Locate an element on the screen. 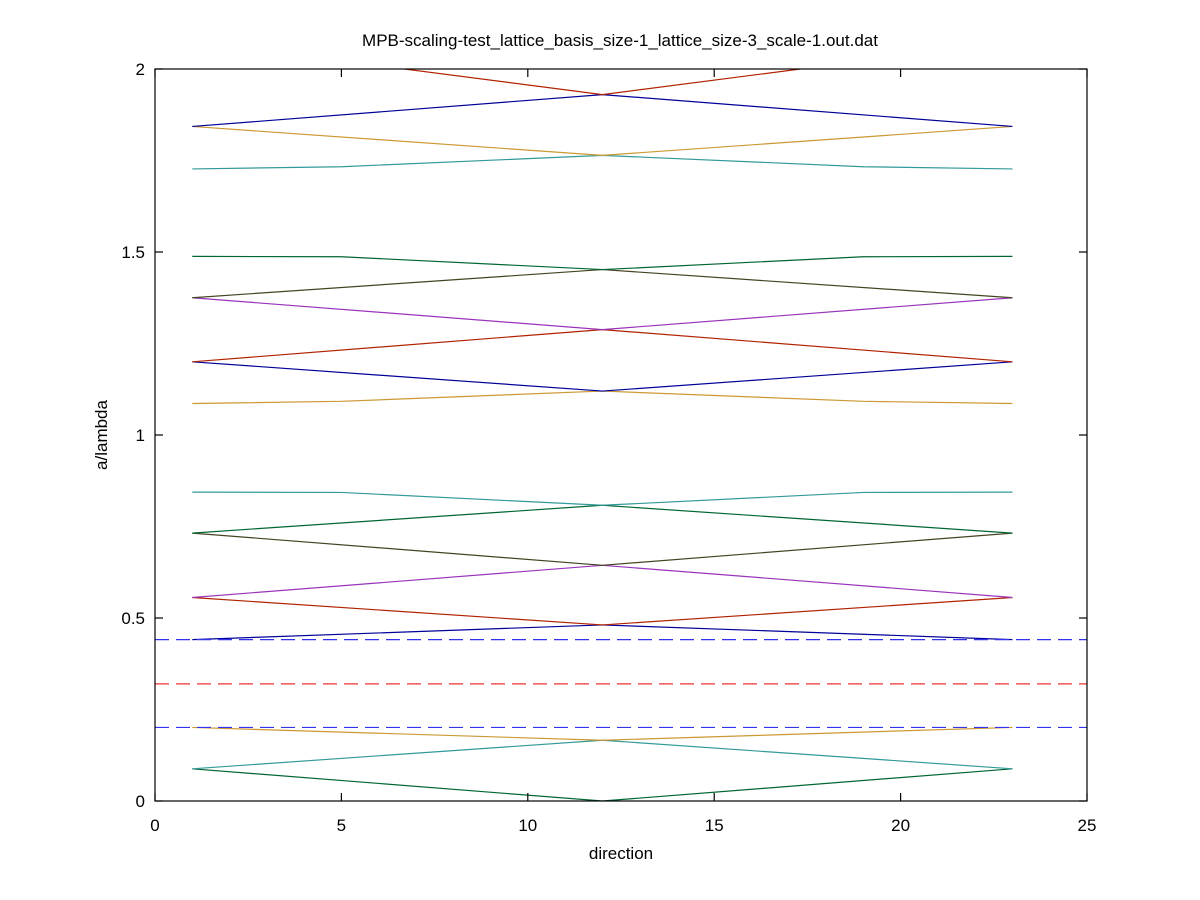  y-tick-label: 2 is located at coordinates (140, 69).